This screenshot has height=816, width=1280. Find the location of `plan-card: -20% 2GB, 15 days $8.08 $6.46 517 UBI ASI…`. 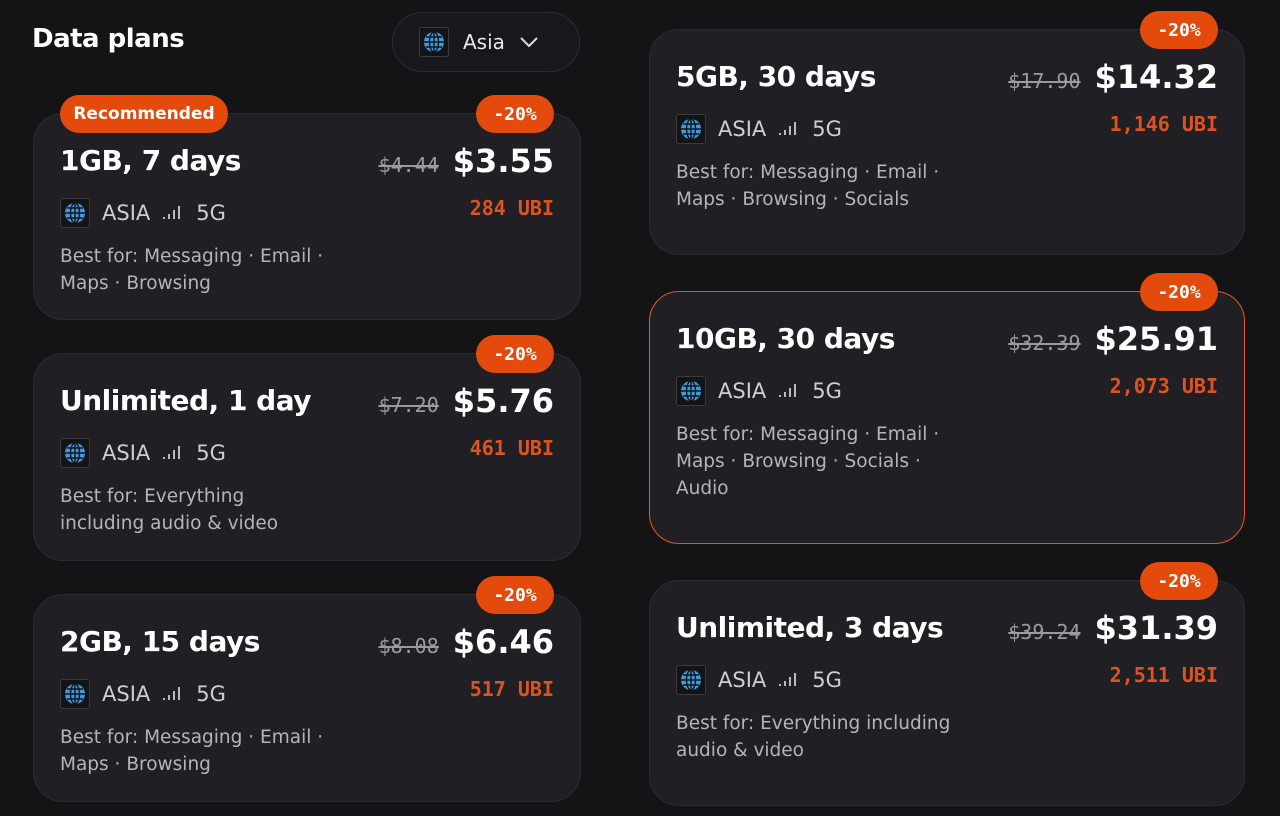

plan-card: -20% 2GB, 15 days $8.08 $6.46 517 UBI ASI… is located at coordinates (307, 689).